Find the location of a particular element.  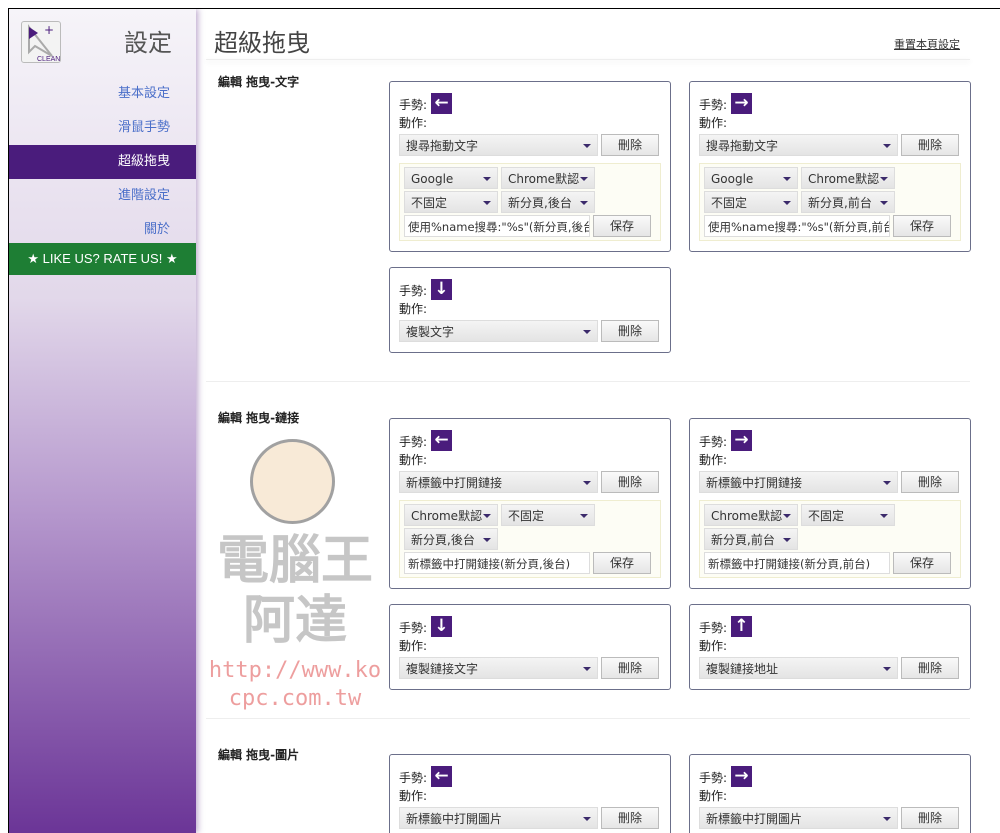

name-row: 使用%name搜尋:"%s"(新分頁,前台) 保存 is located at coordinates (830, 226).